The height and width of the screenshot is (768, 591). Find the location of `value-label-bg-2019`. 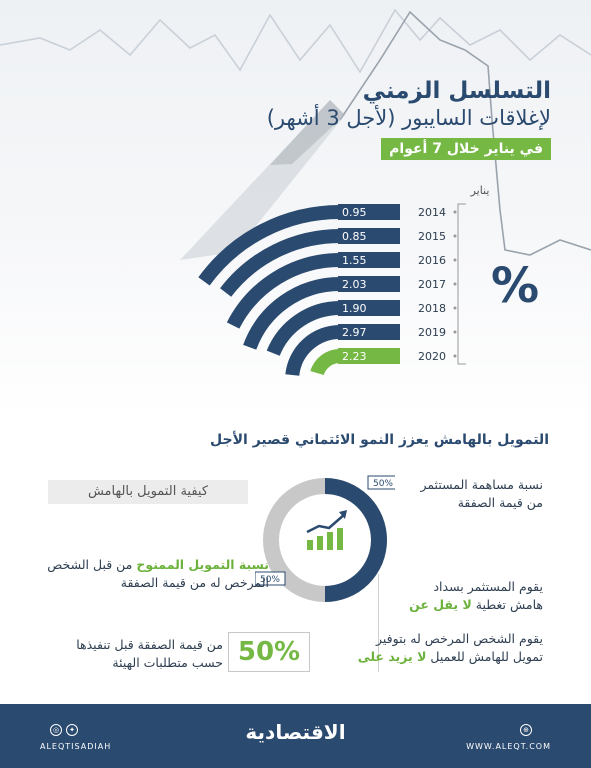

value-label-bg-2019 is located at coordinates (369, 332).